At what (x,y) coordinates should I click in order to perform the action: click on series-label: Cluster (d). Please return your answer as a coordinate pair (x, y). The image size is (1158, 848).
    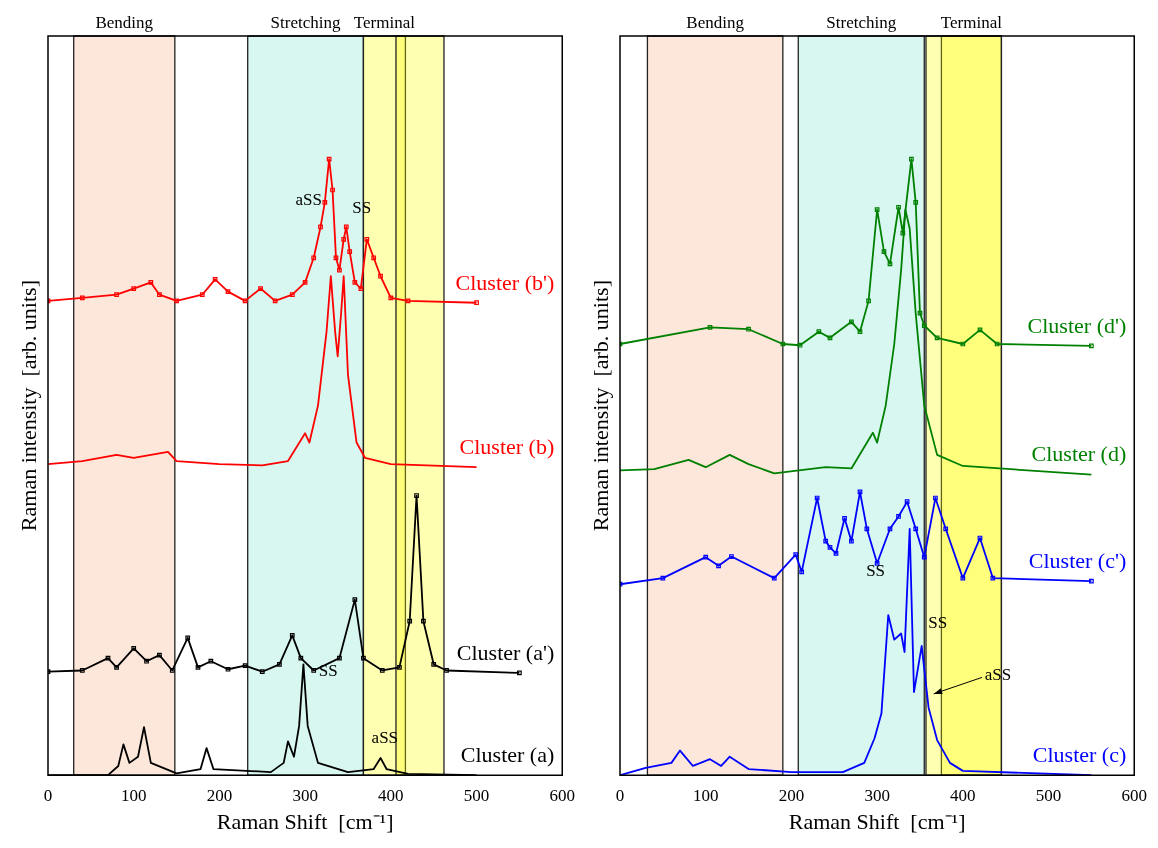
    Looking at the image, I should click on (1079, 454).